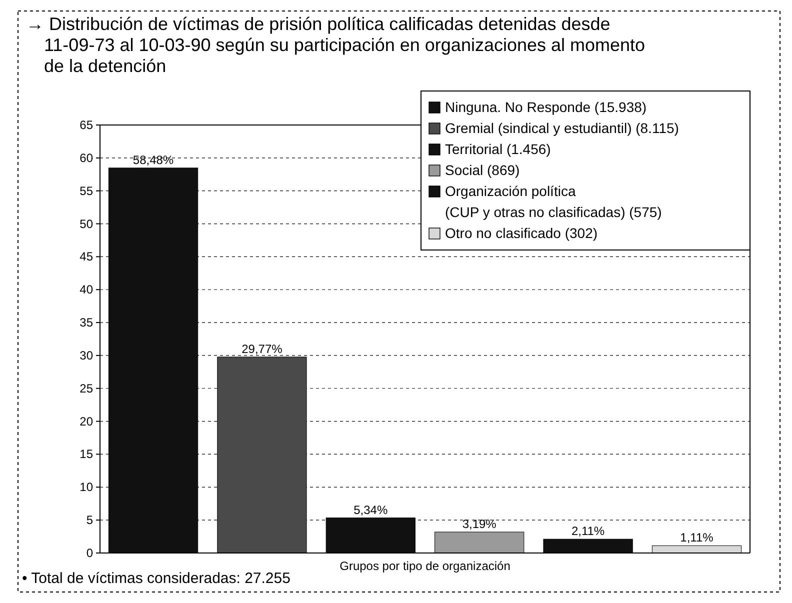 Image resolution: width=792 pixels, height=603 pixels. Describe the element at coordinates (87, 388) in the screenshot. I see `y-tick-label: 25` at that location.